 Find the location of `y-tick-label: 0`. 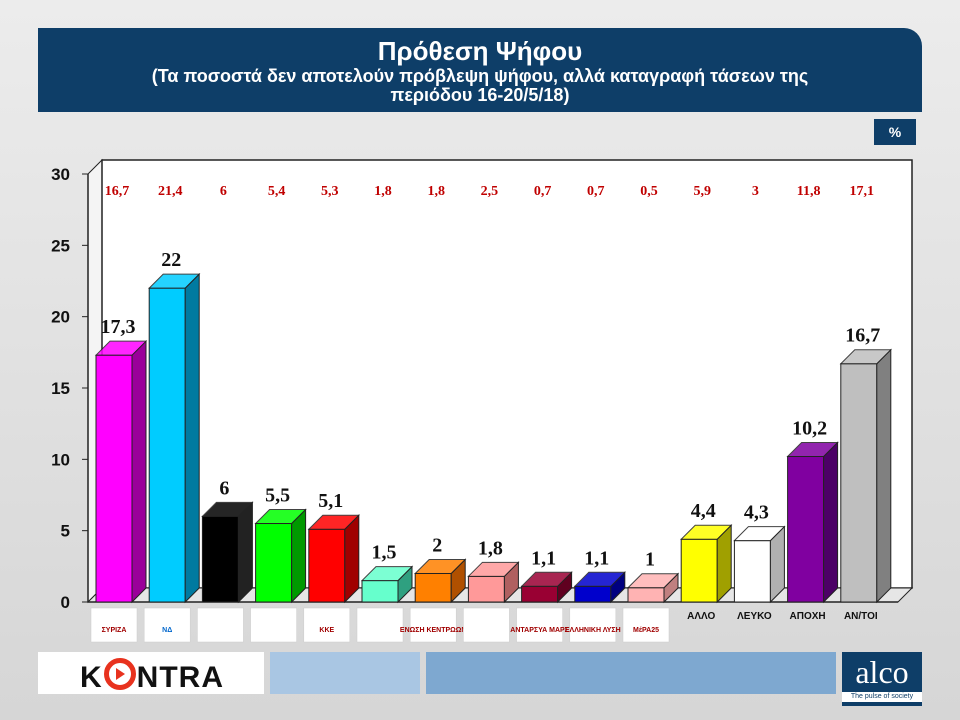

y-tick-label: 0 is located at coordinates (65, 602).